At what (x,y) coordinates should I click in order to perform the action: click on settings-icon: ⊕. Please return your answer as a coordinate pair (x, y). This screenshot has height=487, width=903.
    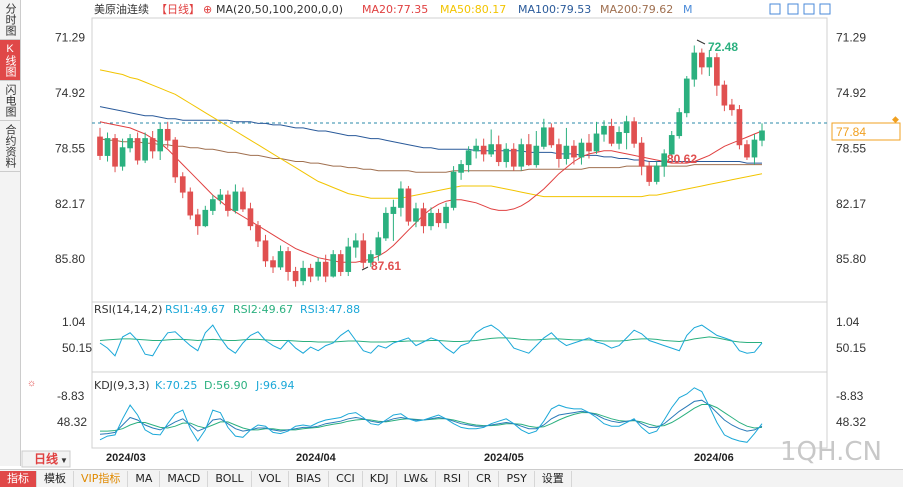
    Looking at the image, I should click on (207, 9).